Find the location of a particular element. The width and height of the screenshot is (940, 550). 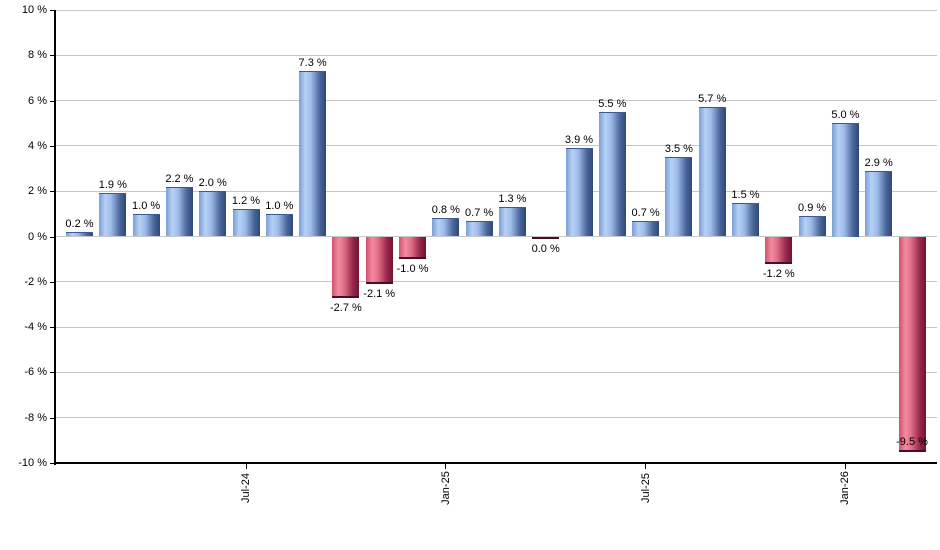

x-axis-label: Jan-26 is located at coordinates (845, 488).